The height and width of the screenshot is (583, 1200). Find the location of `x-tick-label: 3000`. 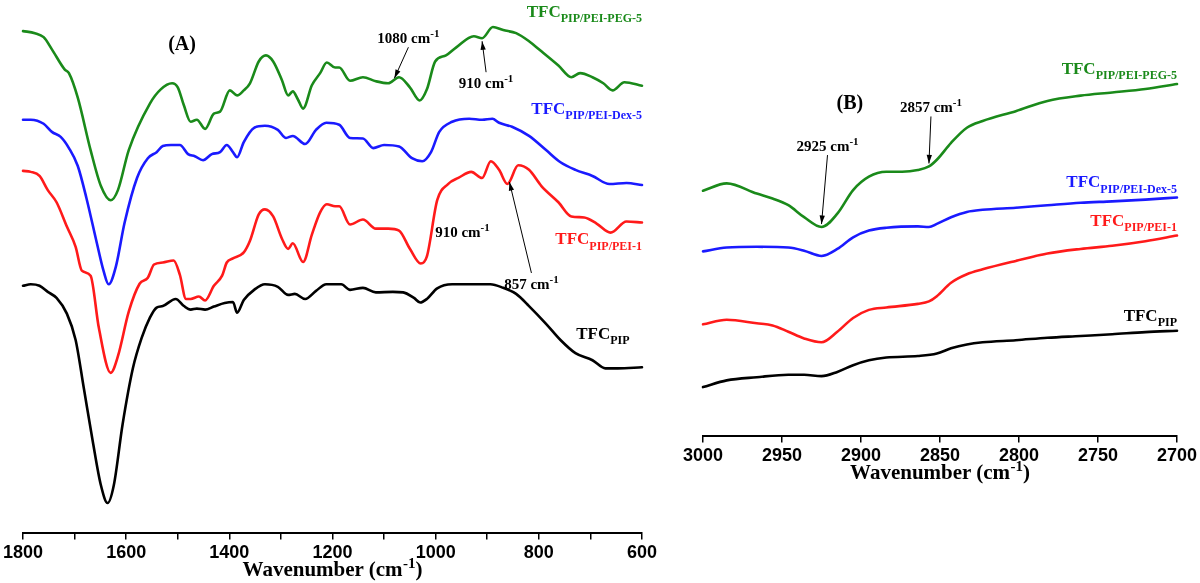

x-tick-label: 3000 is located at coordinates (703, 455).